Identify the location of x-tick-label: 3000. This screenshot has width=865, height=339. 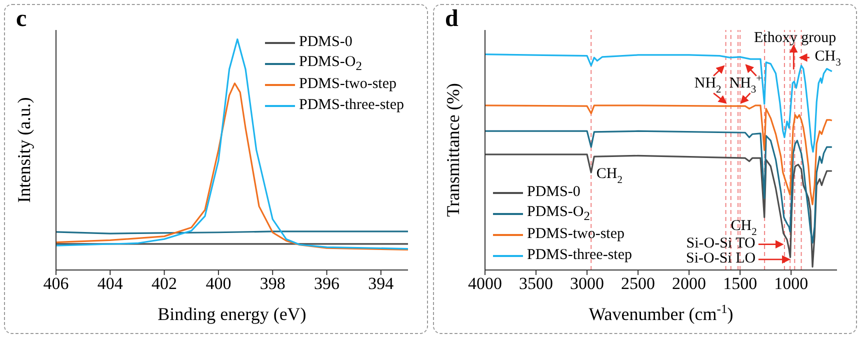
(587, 284).